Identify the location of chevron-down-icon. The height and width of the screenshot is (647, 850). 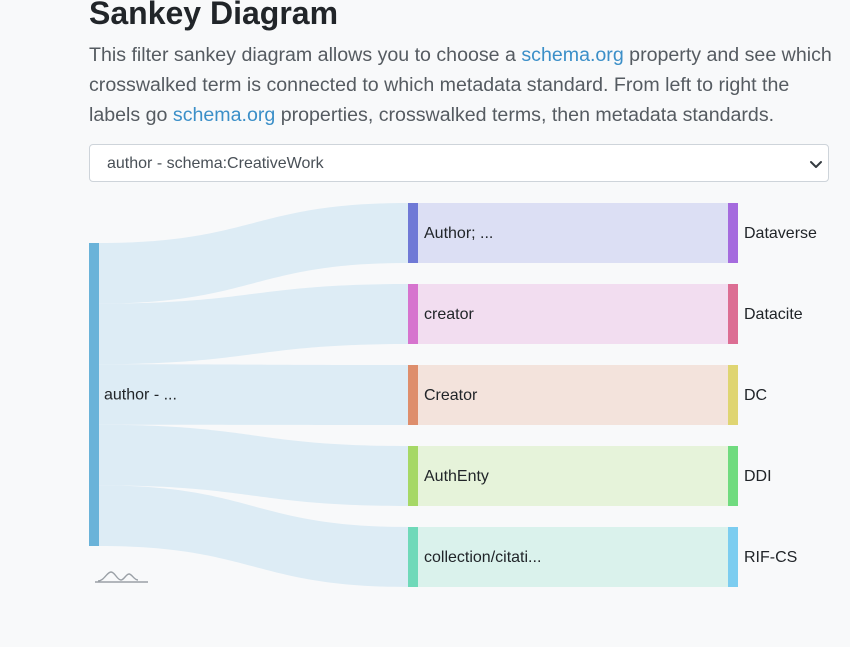
(816, 164).